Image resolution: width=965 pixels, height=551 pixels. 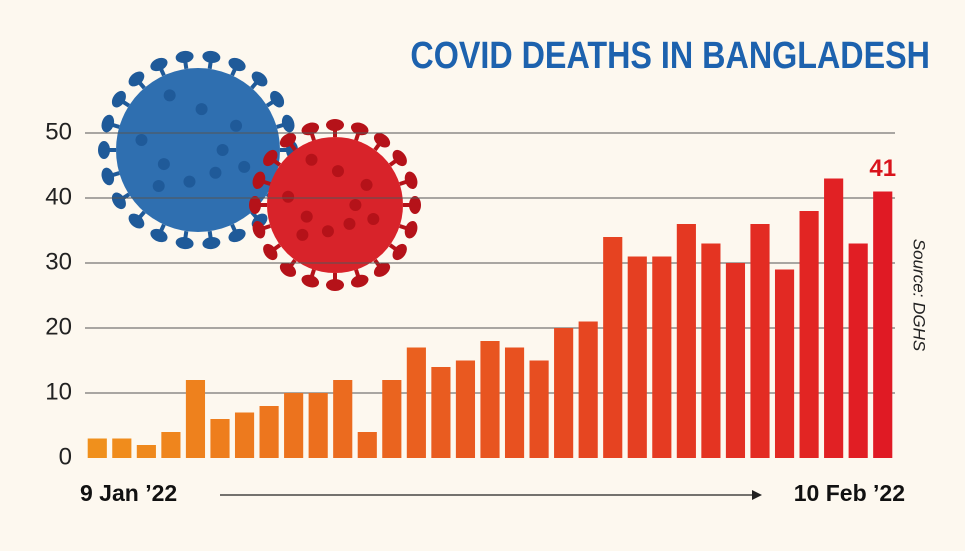 What do you see at coordinates (757, 495) in the screenshot?
I see `arrow-head` at bounding box center [757, 495].